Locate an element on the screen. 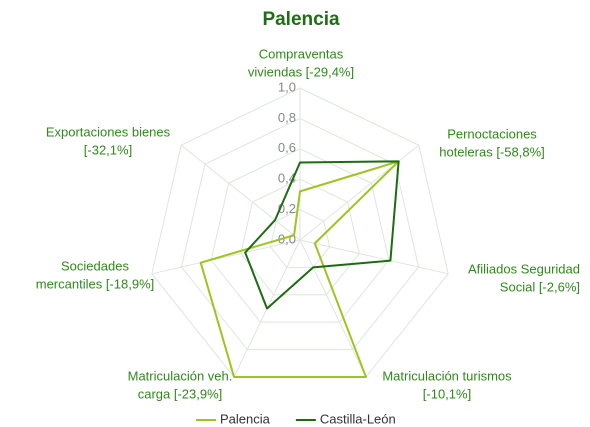 Image resolution: width=590 pixels, height=427 pixels. legend-label: Castilla-León is located at coordinates (358, 418).